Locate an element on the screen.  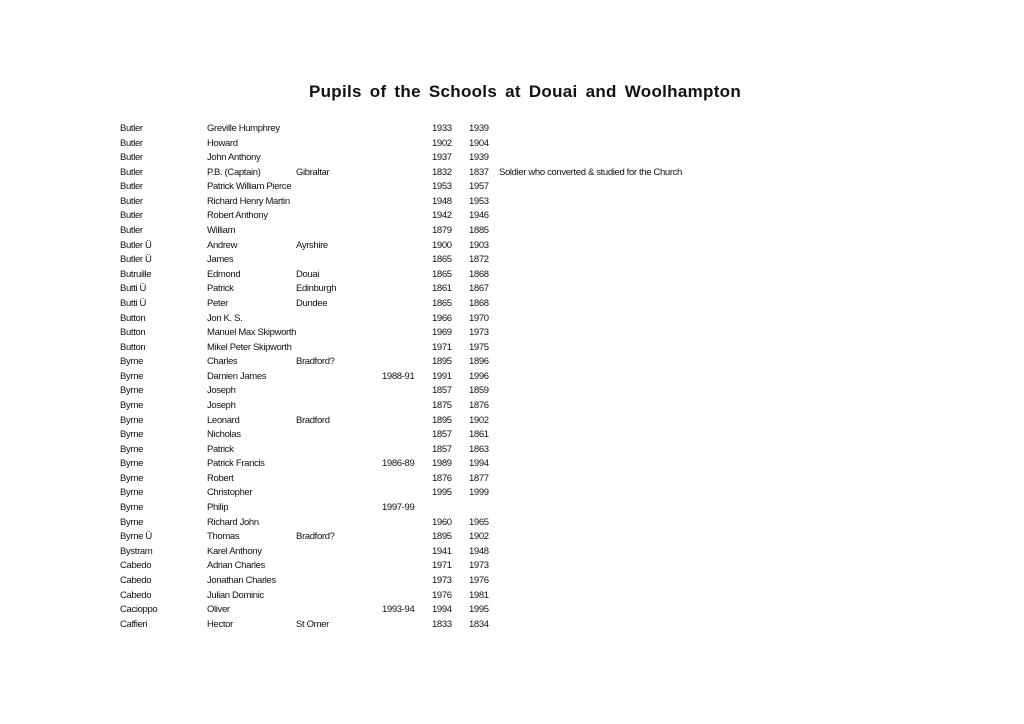
cell-forenames: P.B. (Captain) is located at coordinates (234, 172).